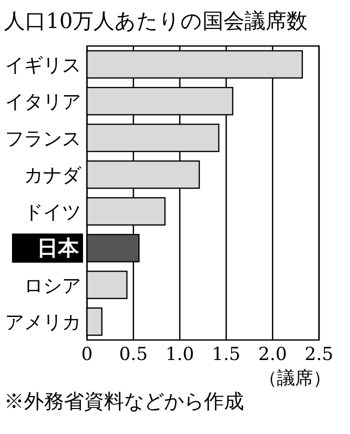 This screenshot has height=434, width=350. What do you see at coordinates (272, 354) in the screenshot?
I see `x-tick-label: 2.0` at bounding box center [272, 354].